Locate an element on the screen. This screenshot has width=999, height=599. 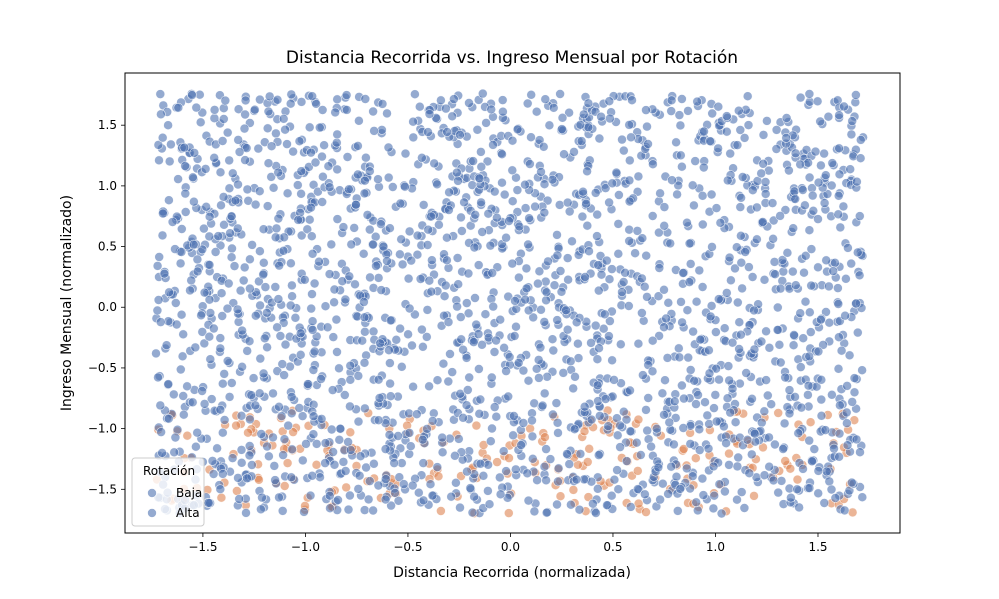
legend-label-alta: Alta is located at coordinates (188, 513).